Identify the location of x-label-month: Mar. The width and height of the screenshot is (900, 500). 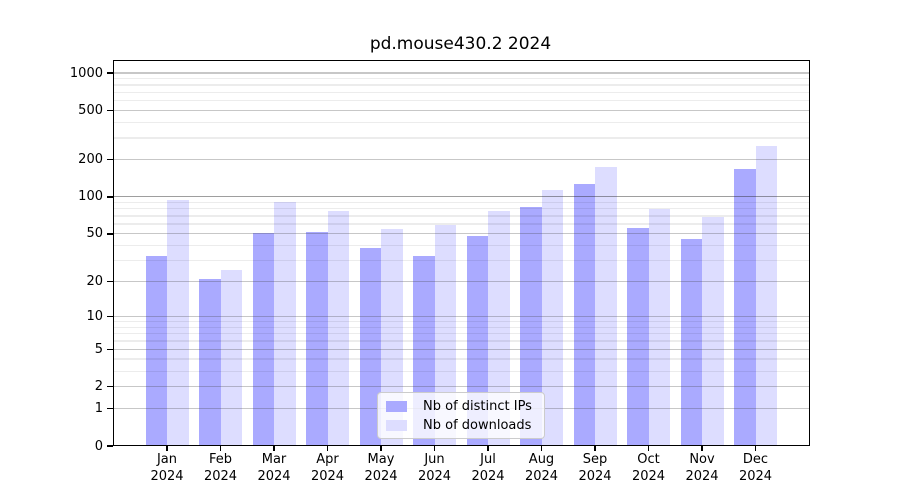
(274, 459).